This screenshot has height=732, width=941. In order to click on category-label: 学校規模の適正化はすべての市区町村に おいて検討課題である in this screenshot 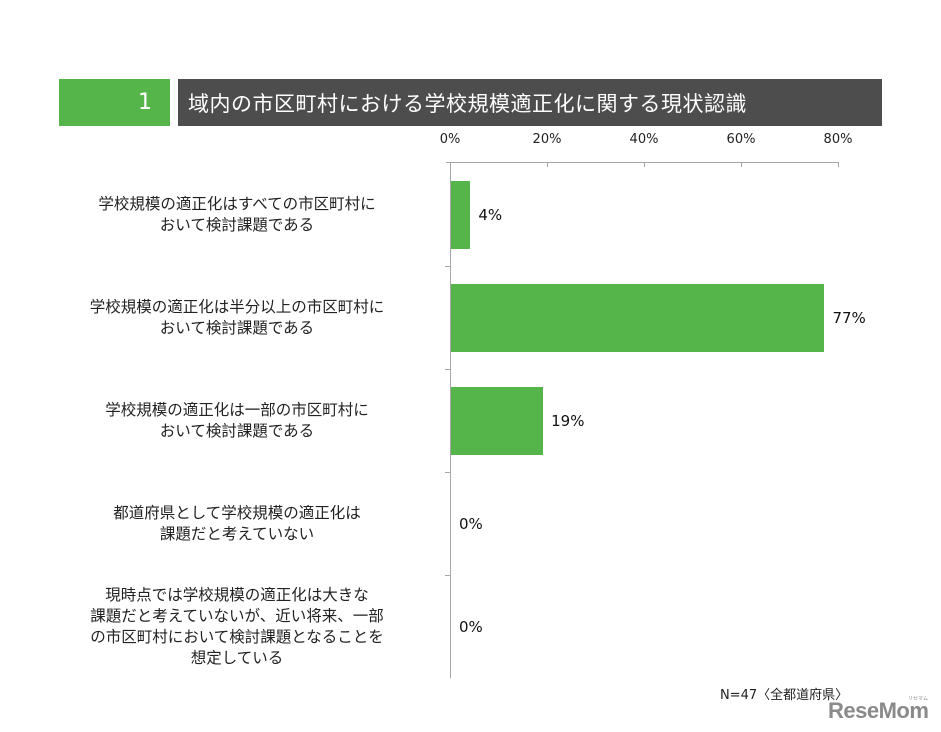, I will do `click(237, 215)`.